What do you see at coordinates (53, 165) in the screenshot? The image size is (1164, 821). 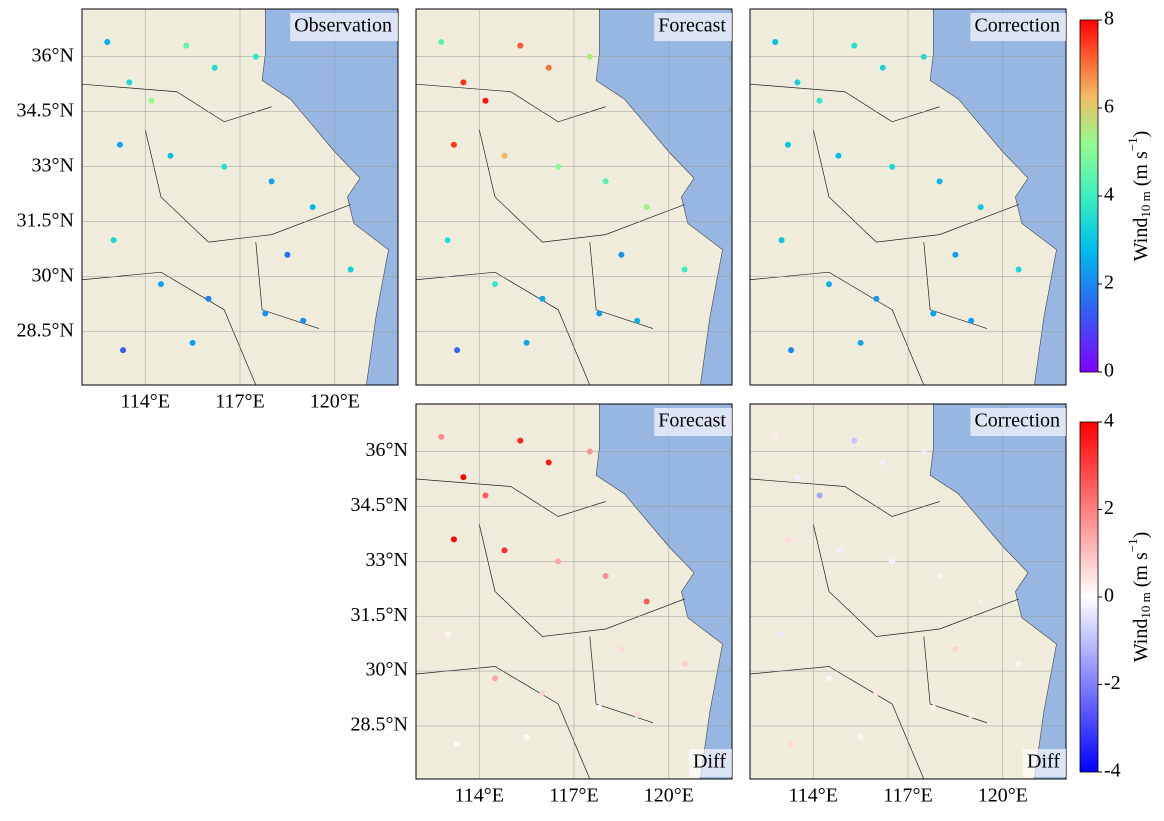 I see `lat-tick-label: 33°N` at bounding box center [53, 165].